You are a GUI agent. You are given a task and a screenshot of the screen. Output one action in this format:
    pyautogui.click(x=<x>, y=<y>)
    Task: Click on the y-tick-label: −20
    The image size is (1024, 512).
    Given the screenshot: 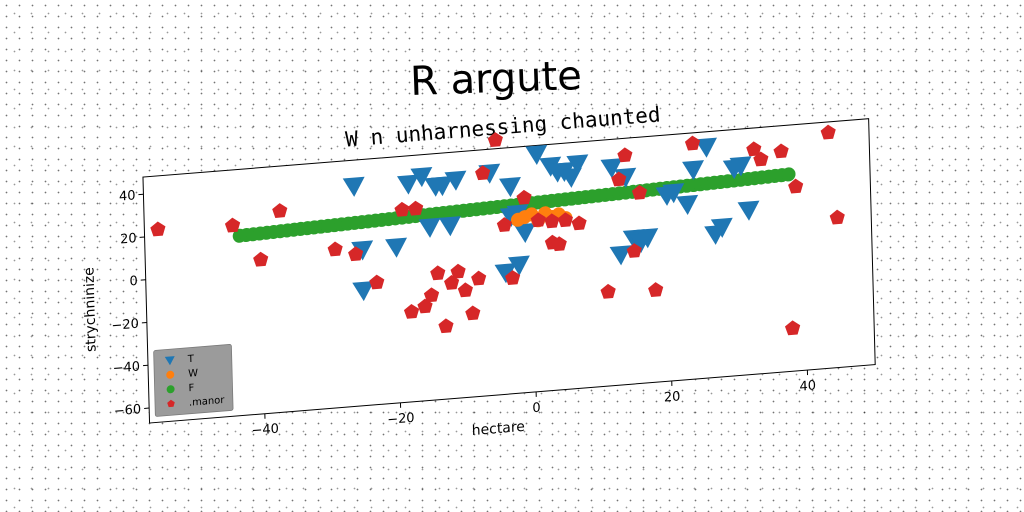 What is the action you would take?
    pyautogui.click(x=125, y=325)
    